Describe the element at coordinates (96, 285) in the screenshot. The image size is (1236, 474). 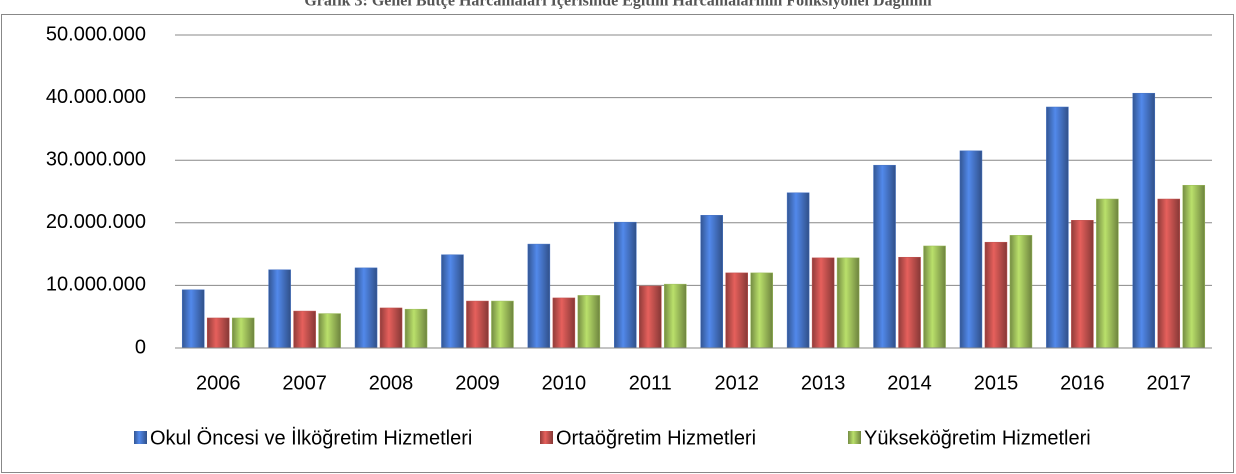
I see `y-tick-label: 10.000.000` at that location.